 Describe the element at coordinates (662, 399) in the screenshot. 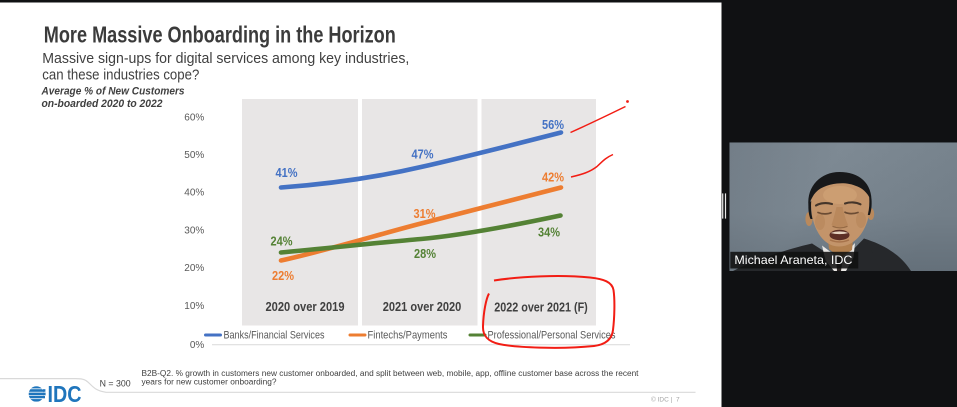

I see `svg-text: © IDC |` at that location.